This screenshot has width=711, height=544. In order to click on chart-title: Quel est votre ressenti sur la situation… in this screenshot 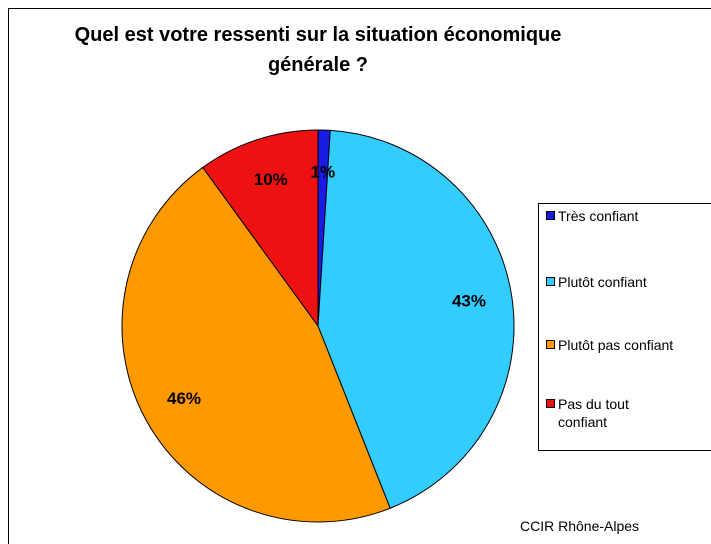, I will do `click(318, 50)`.